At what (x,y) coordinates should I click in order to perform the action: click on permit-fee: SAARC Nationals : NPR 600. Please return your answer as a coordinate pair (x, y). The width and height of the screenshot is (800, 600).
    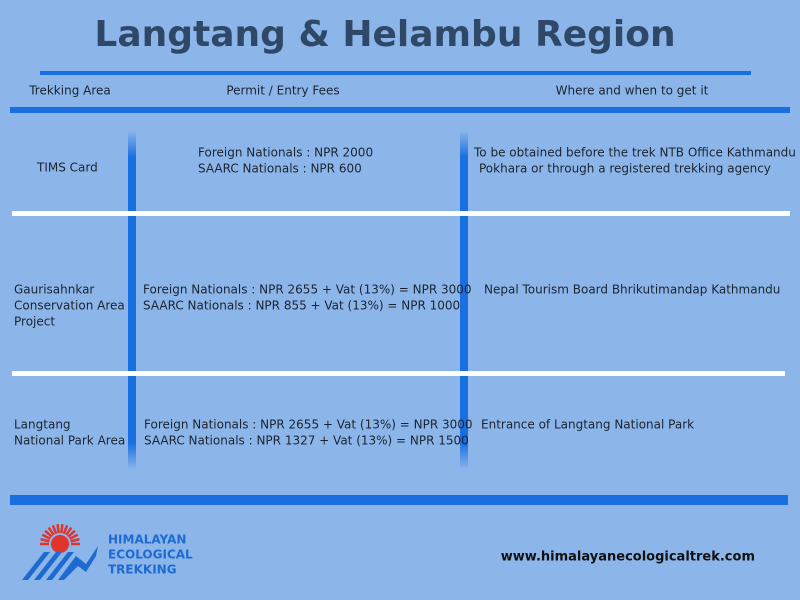
    Looking at the image, I should click on (280, 169).